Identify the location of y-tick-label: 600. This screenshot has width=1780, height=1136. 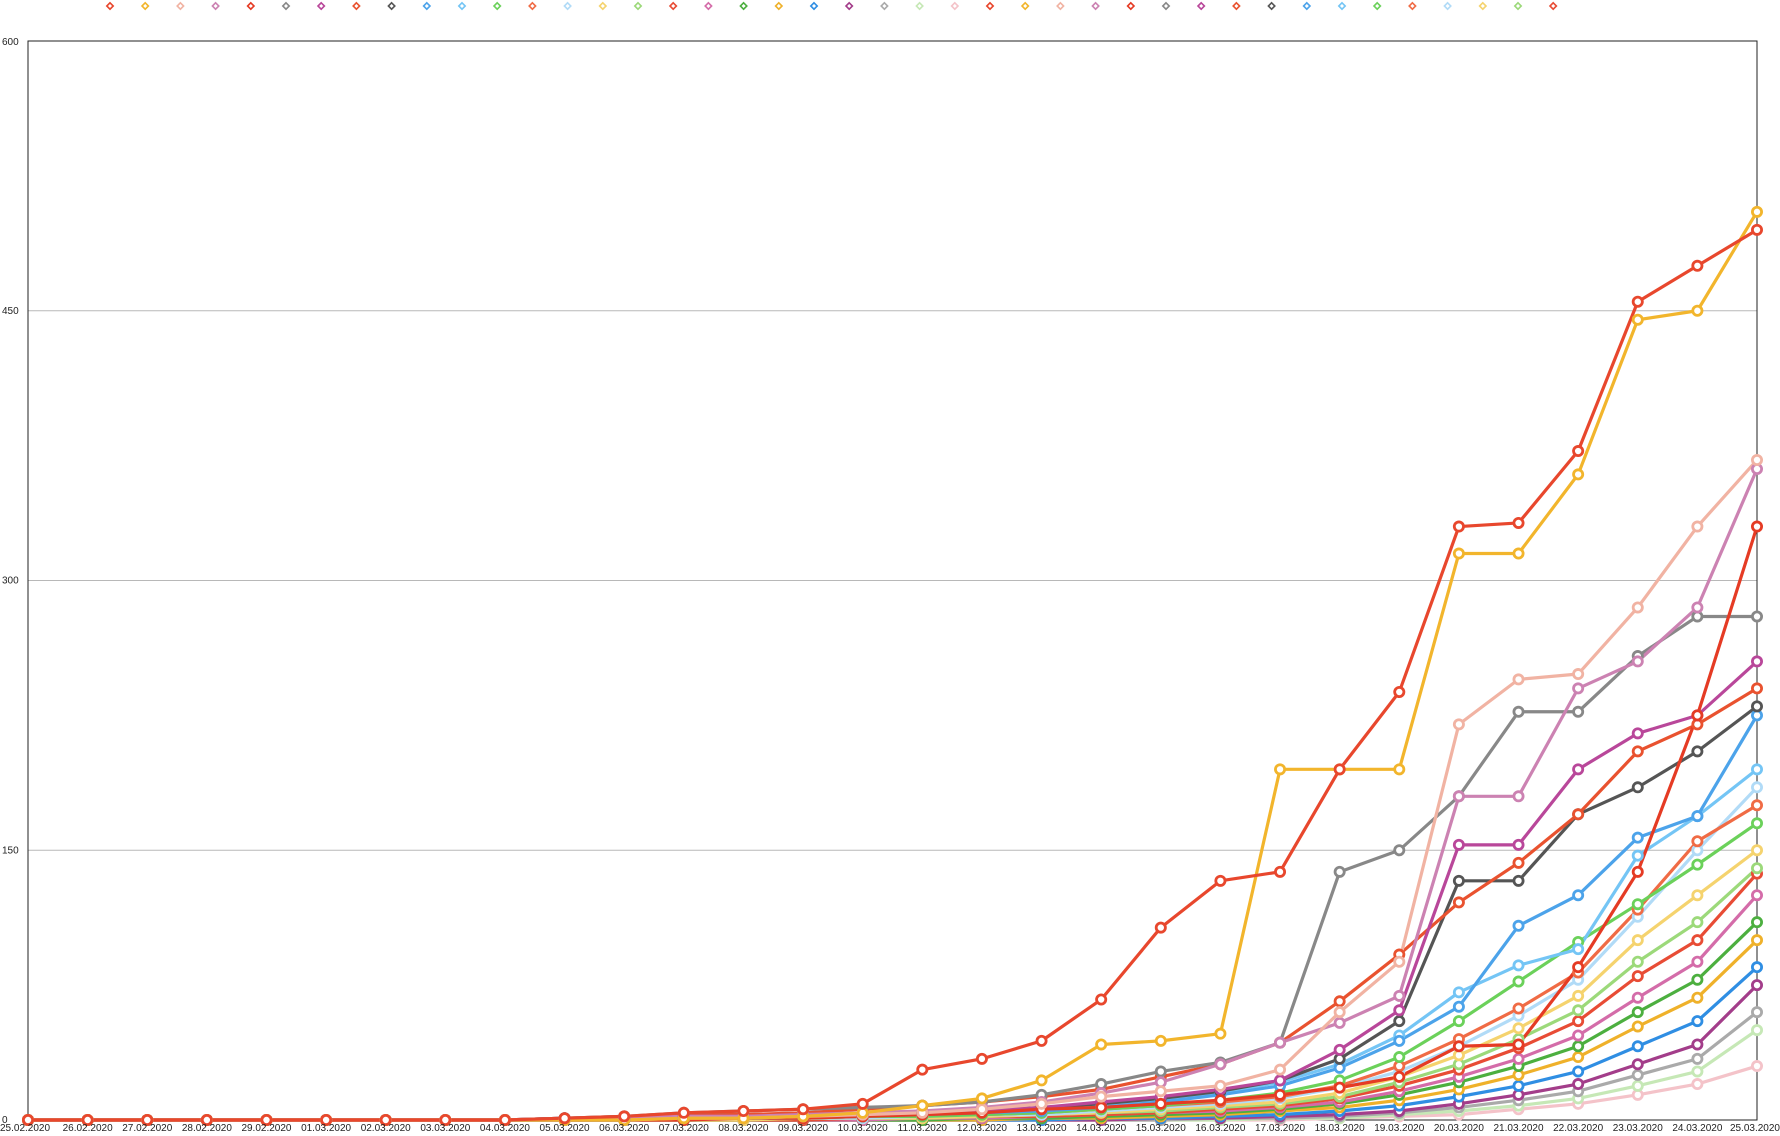
(10, 42).